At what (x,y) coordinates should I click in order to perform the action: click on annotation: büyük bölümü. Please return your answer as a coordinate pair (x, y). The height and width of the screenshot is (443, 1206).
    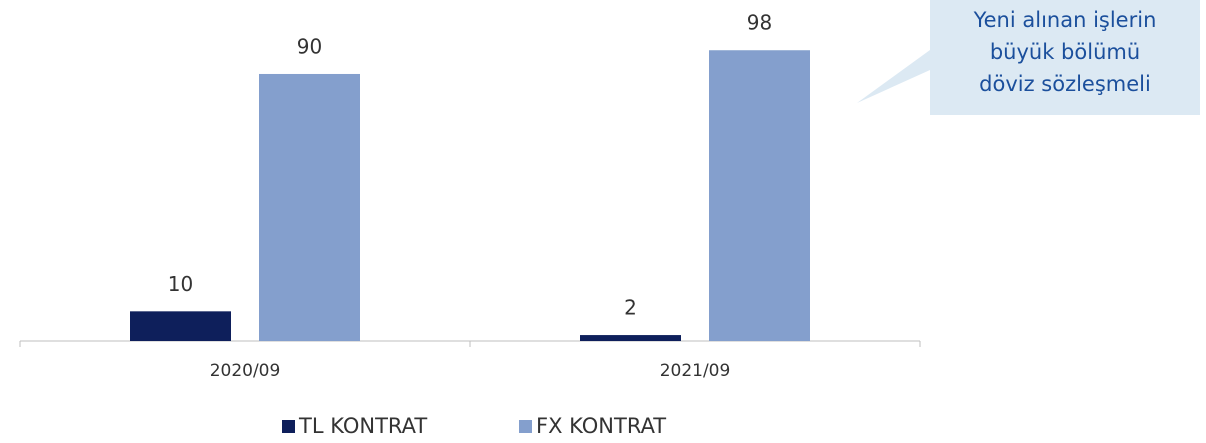
    Looking at the image, I should click on (1065, 52).